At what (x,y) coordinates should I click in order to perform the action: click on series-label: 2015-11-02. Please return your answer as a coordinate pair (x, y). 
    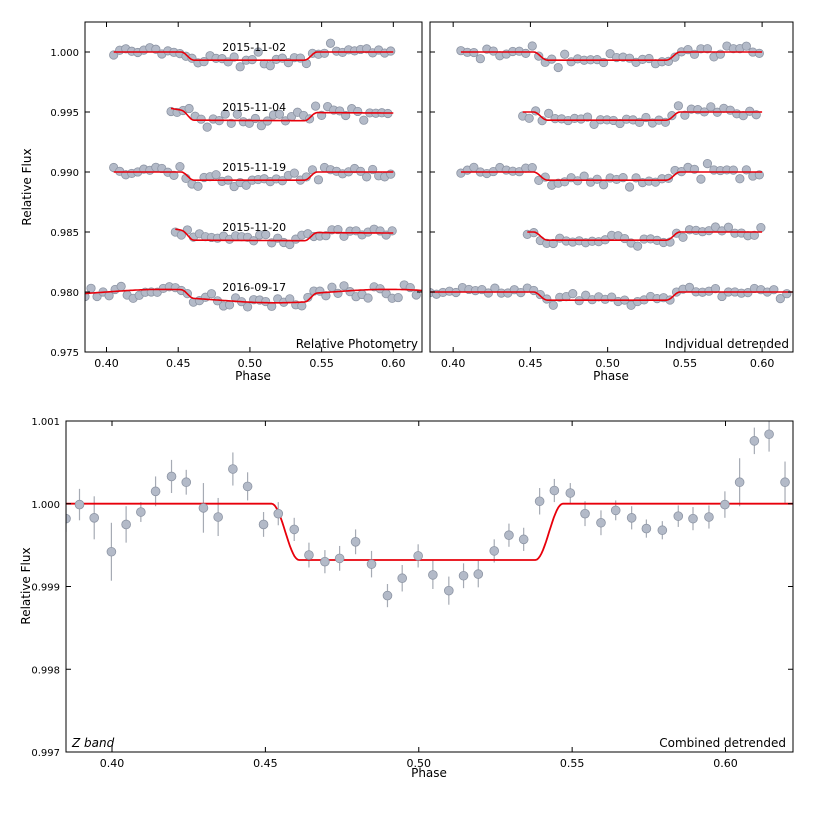
    Looking at the image, I should click on (254, 47).